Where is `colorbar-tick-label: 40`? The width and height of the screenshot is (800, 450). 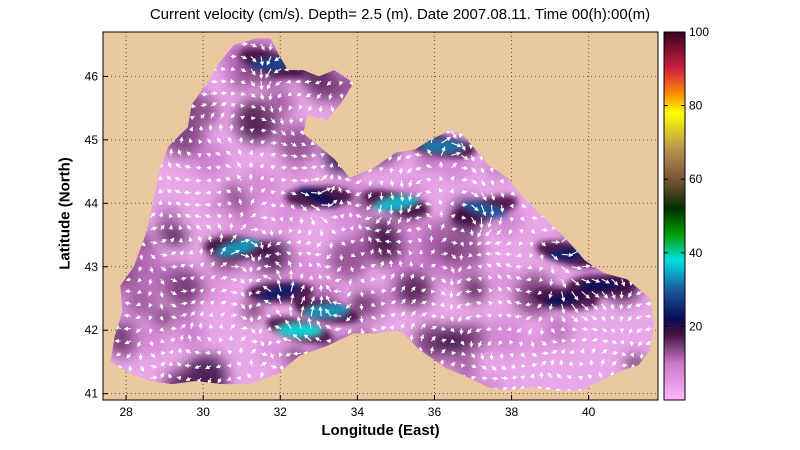
colorbar-tick-label: 40 is located at coordinates (696, 253).